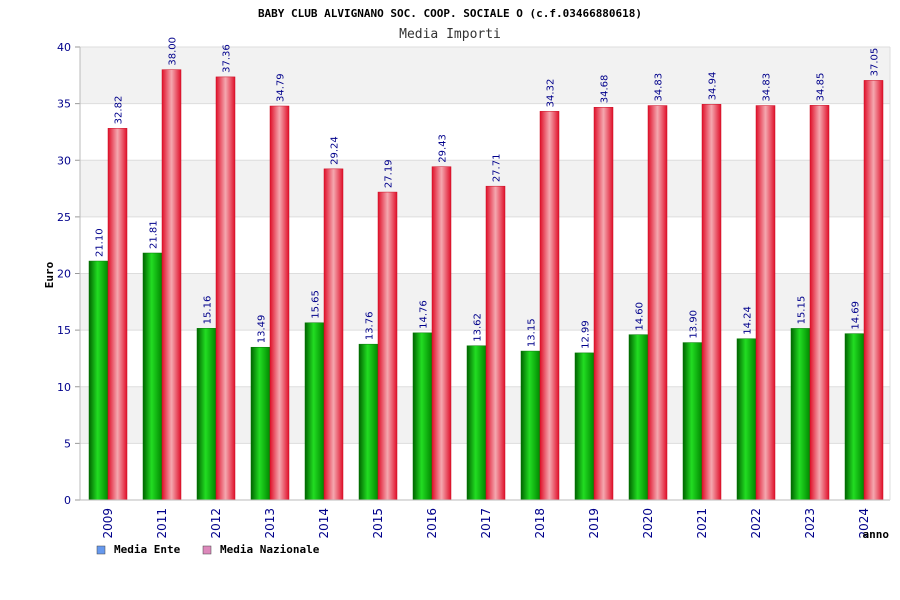 This screenshot has height=600, width=900. I want to click on value-label-media-ente-2020: 14.60, so click(640, 316).